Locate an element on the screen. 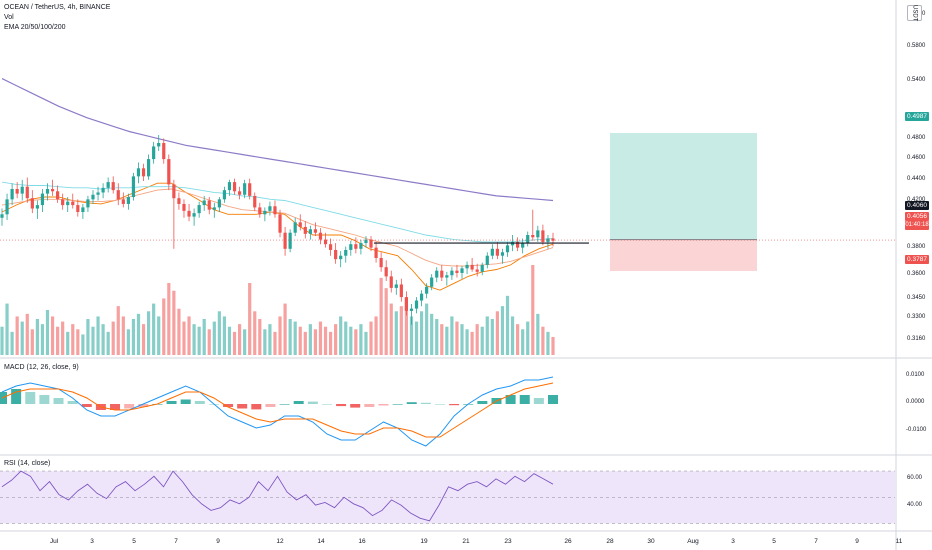 This screenshot has width=932, height=550. overlays is located at coordinates (447, 241).